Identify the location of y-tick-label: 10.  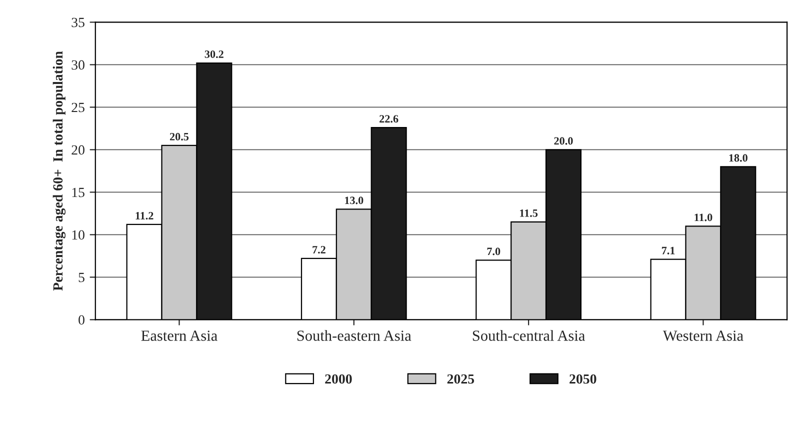
(78, 235).